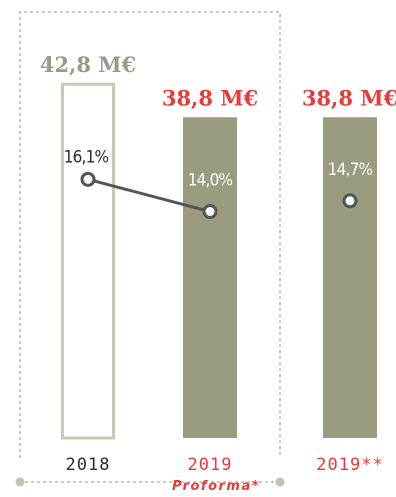  I want to click on category-sublabel-1: Proforma*, so click(216, 486).